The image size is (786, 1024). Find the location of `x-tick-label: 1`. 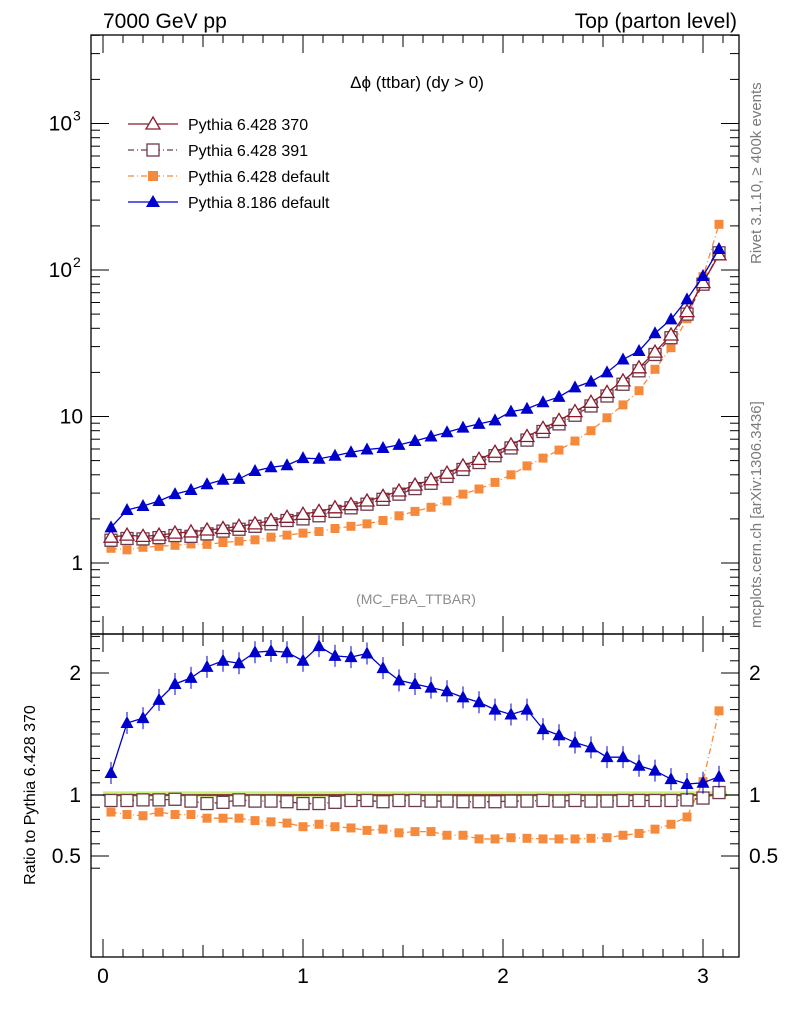

x-tick-label: 1 is located at coordinates (303, 976).